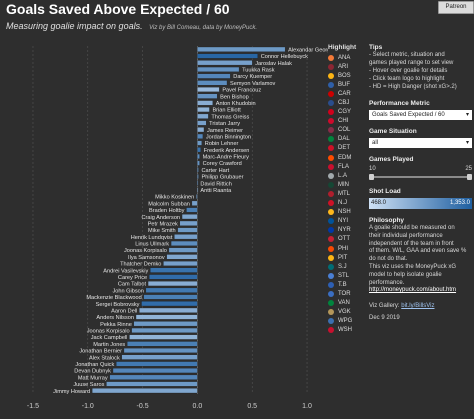 The image size is (474, 419). I want to click on slider-handle-min, so click(371, 177).